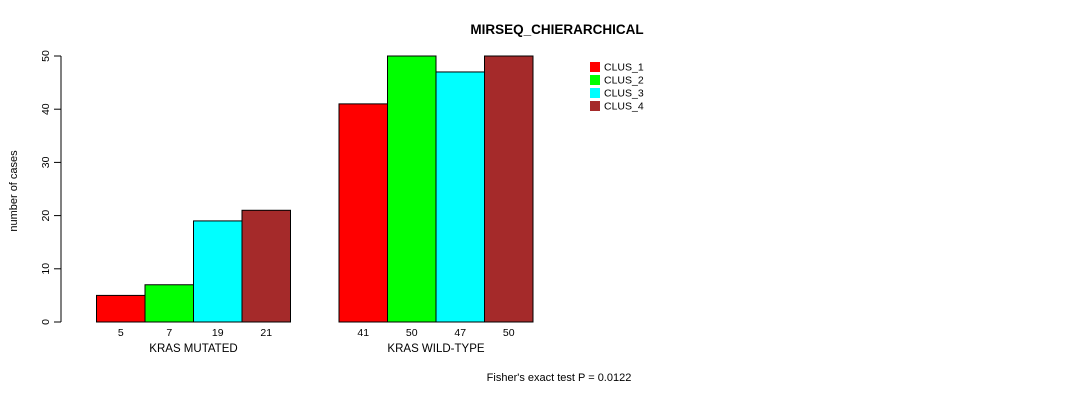 The height and width of the screenshot is (400, 1090). What do you see at coordinates (218, 271) in the screenshot?
I see `bar-CLUS_3-KRAS MUTATED` at bounding box center [218, 271].